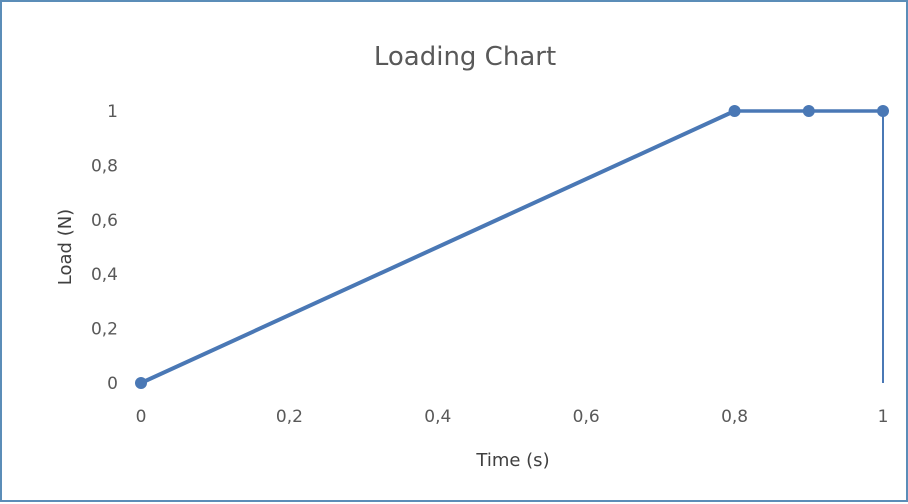 The width and height of the screenshot is (908, 504). Describe the element at coordinates (104, 166) in the screenshot. I see `y-tick-label: 0,8` at that location.